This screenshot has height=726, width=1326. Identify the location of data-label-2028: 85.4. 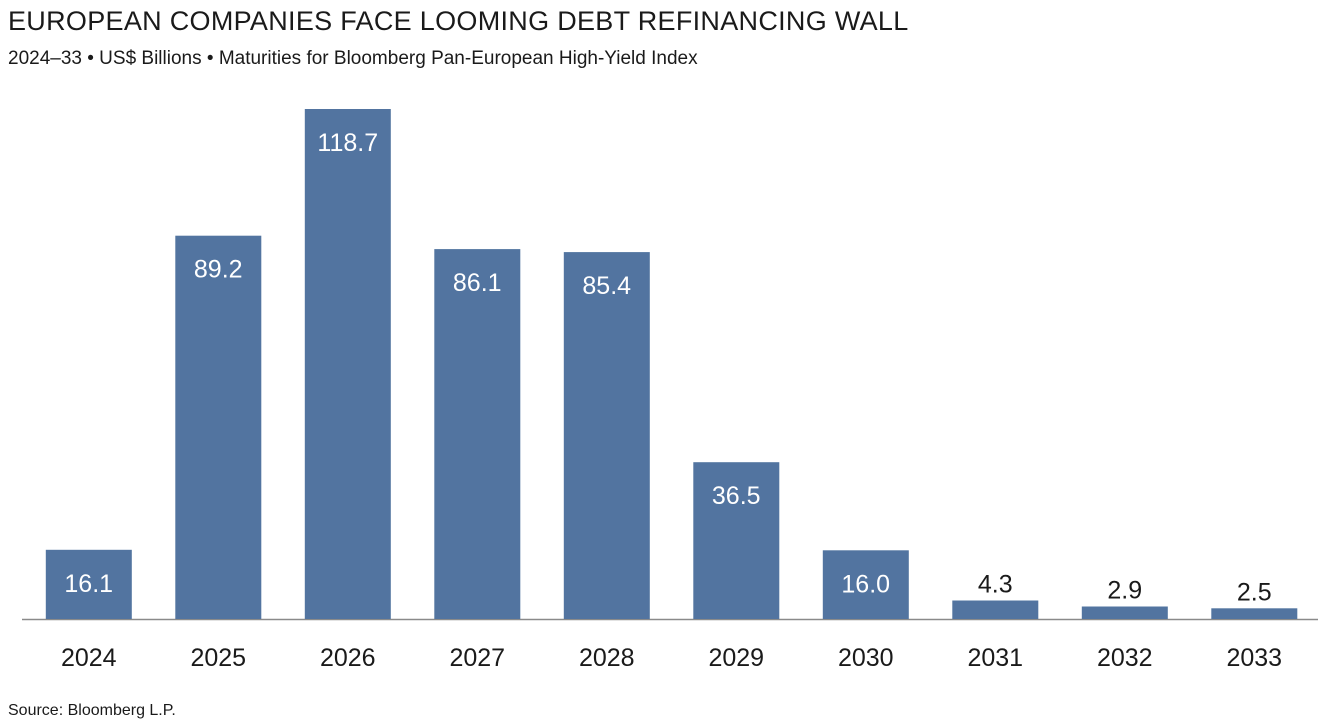
(606, 286).